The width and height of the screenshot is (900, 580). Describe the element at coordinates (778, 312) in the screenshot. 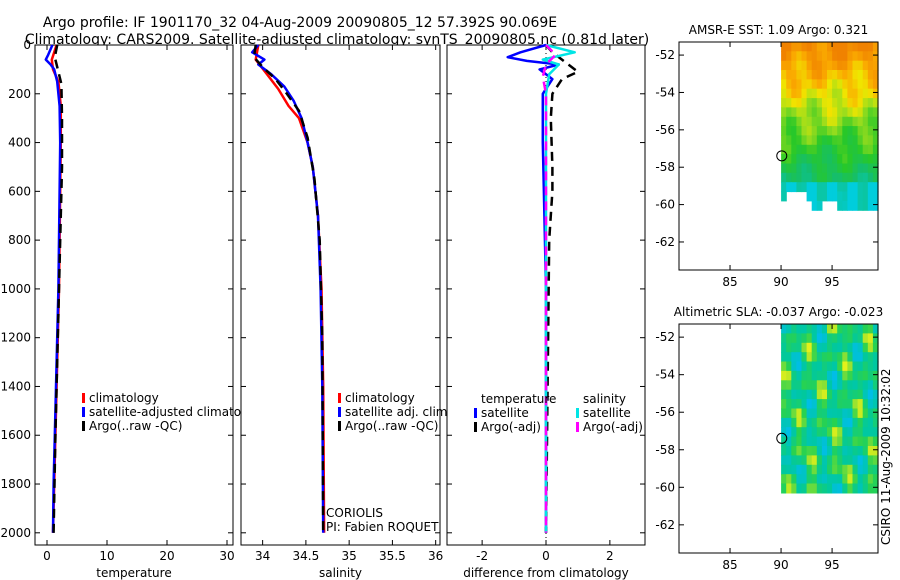

I see `sla_map-title: Altimetric SLA: -0.037 Argo: -0.023` at that location.